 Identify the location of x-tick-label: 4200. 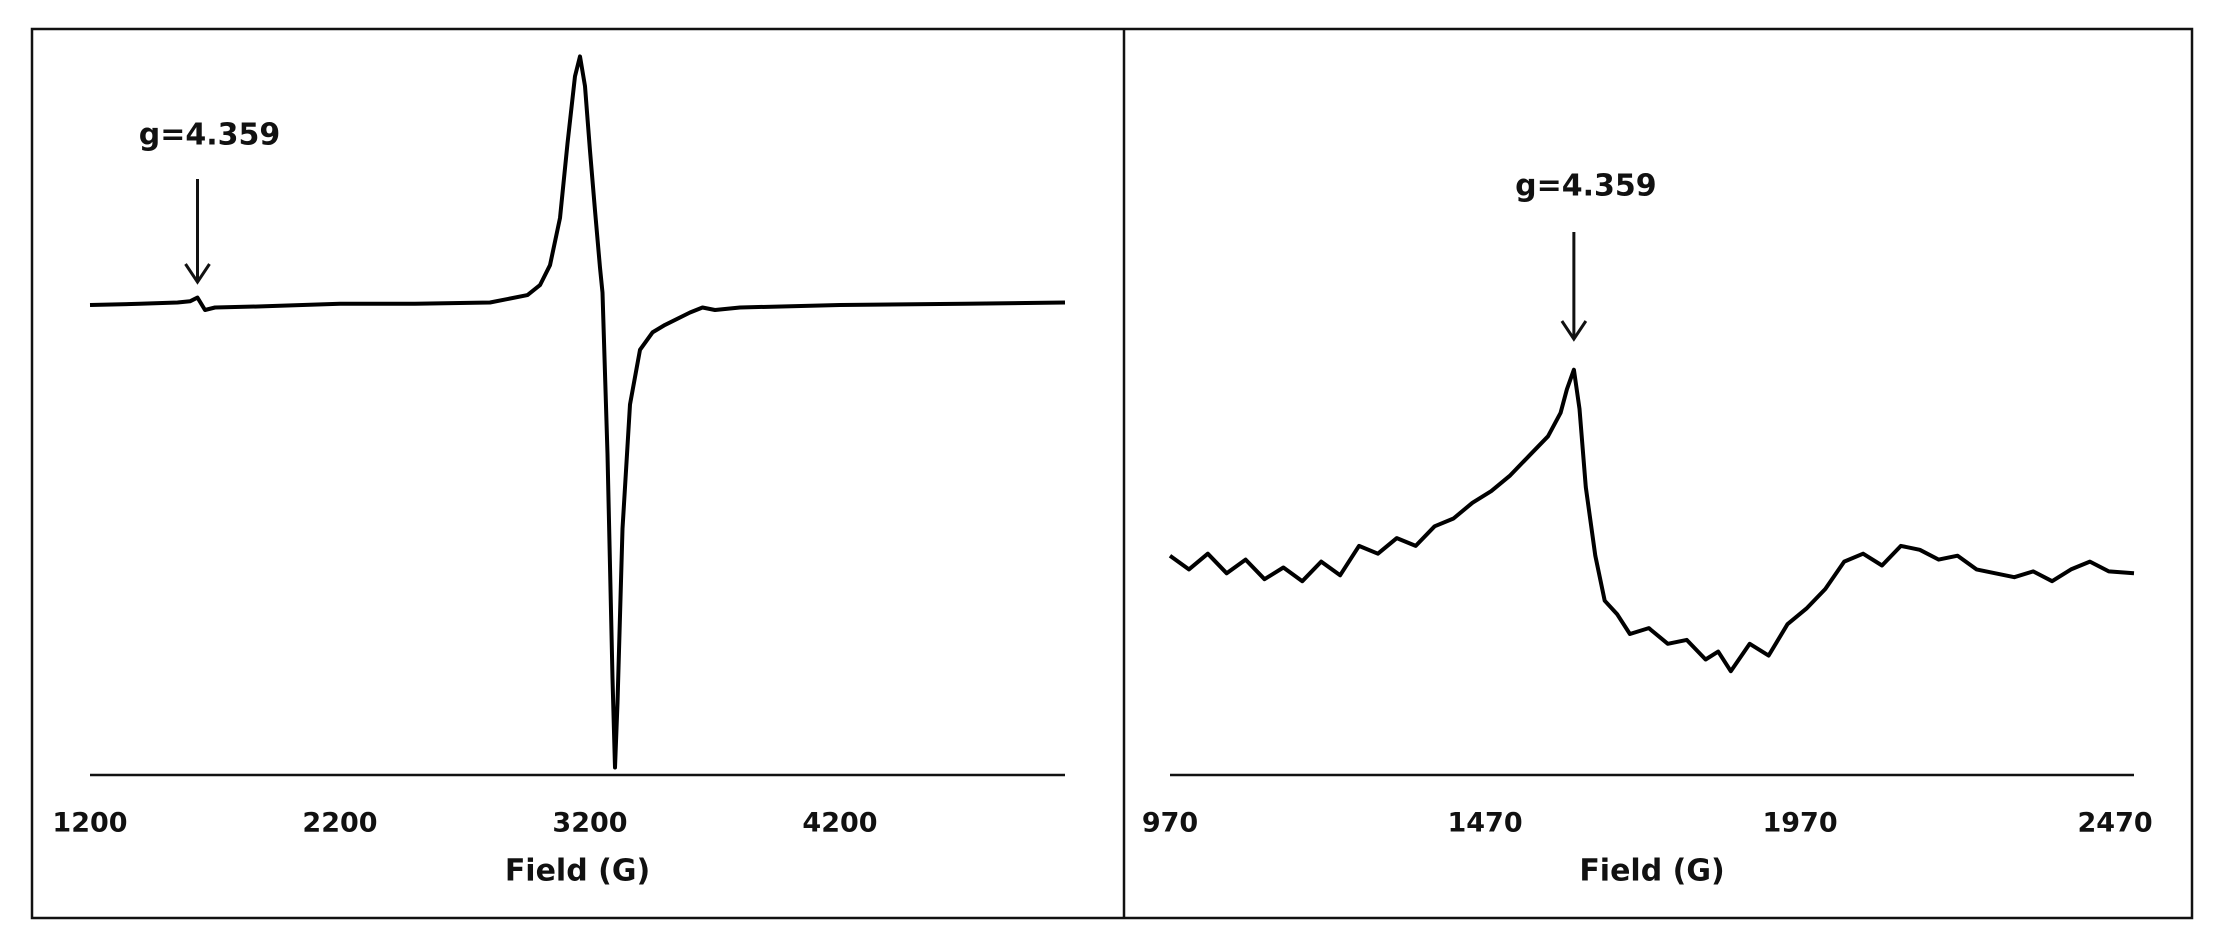
(839, 823).